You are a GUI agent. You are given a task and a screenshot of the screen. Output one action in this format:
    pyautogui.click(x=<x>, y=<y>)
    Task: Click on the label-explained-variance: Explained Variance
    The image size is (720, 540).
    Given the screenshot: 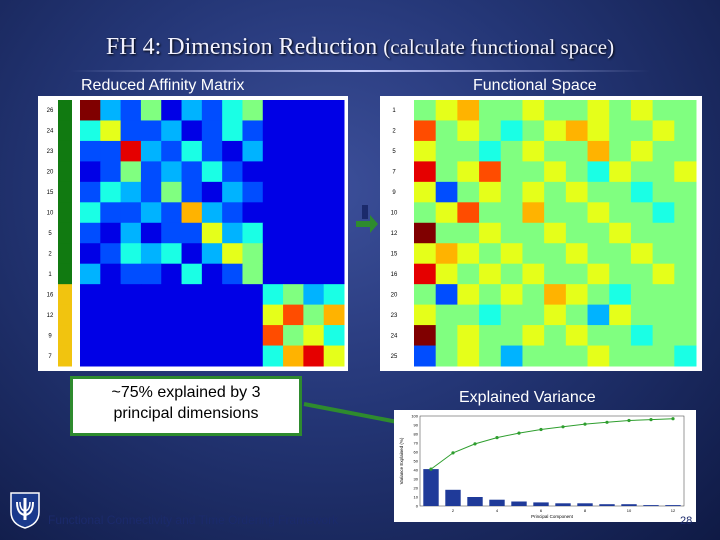 What is the action you would take?
    pyautogui.click(x=527, y=397)
    